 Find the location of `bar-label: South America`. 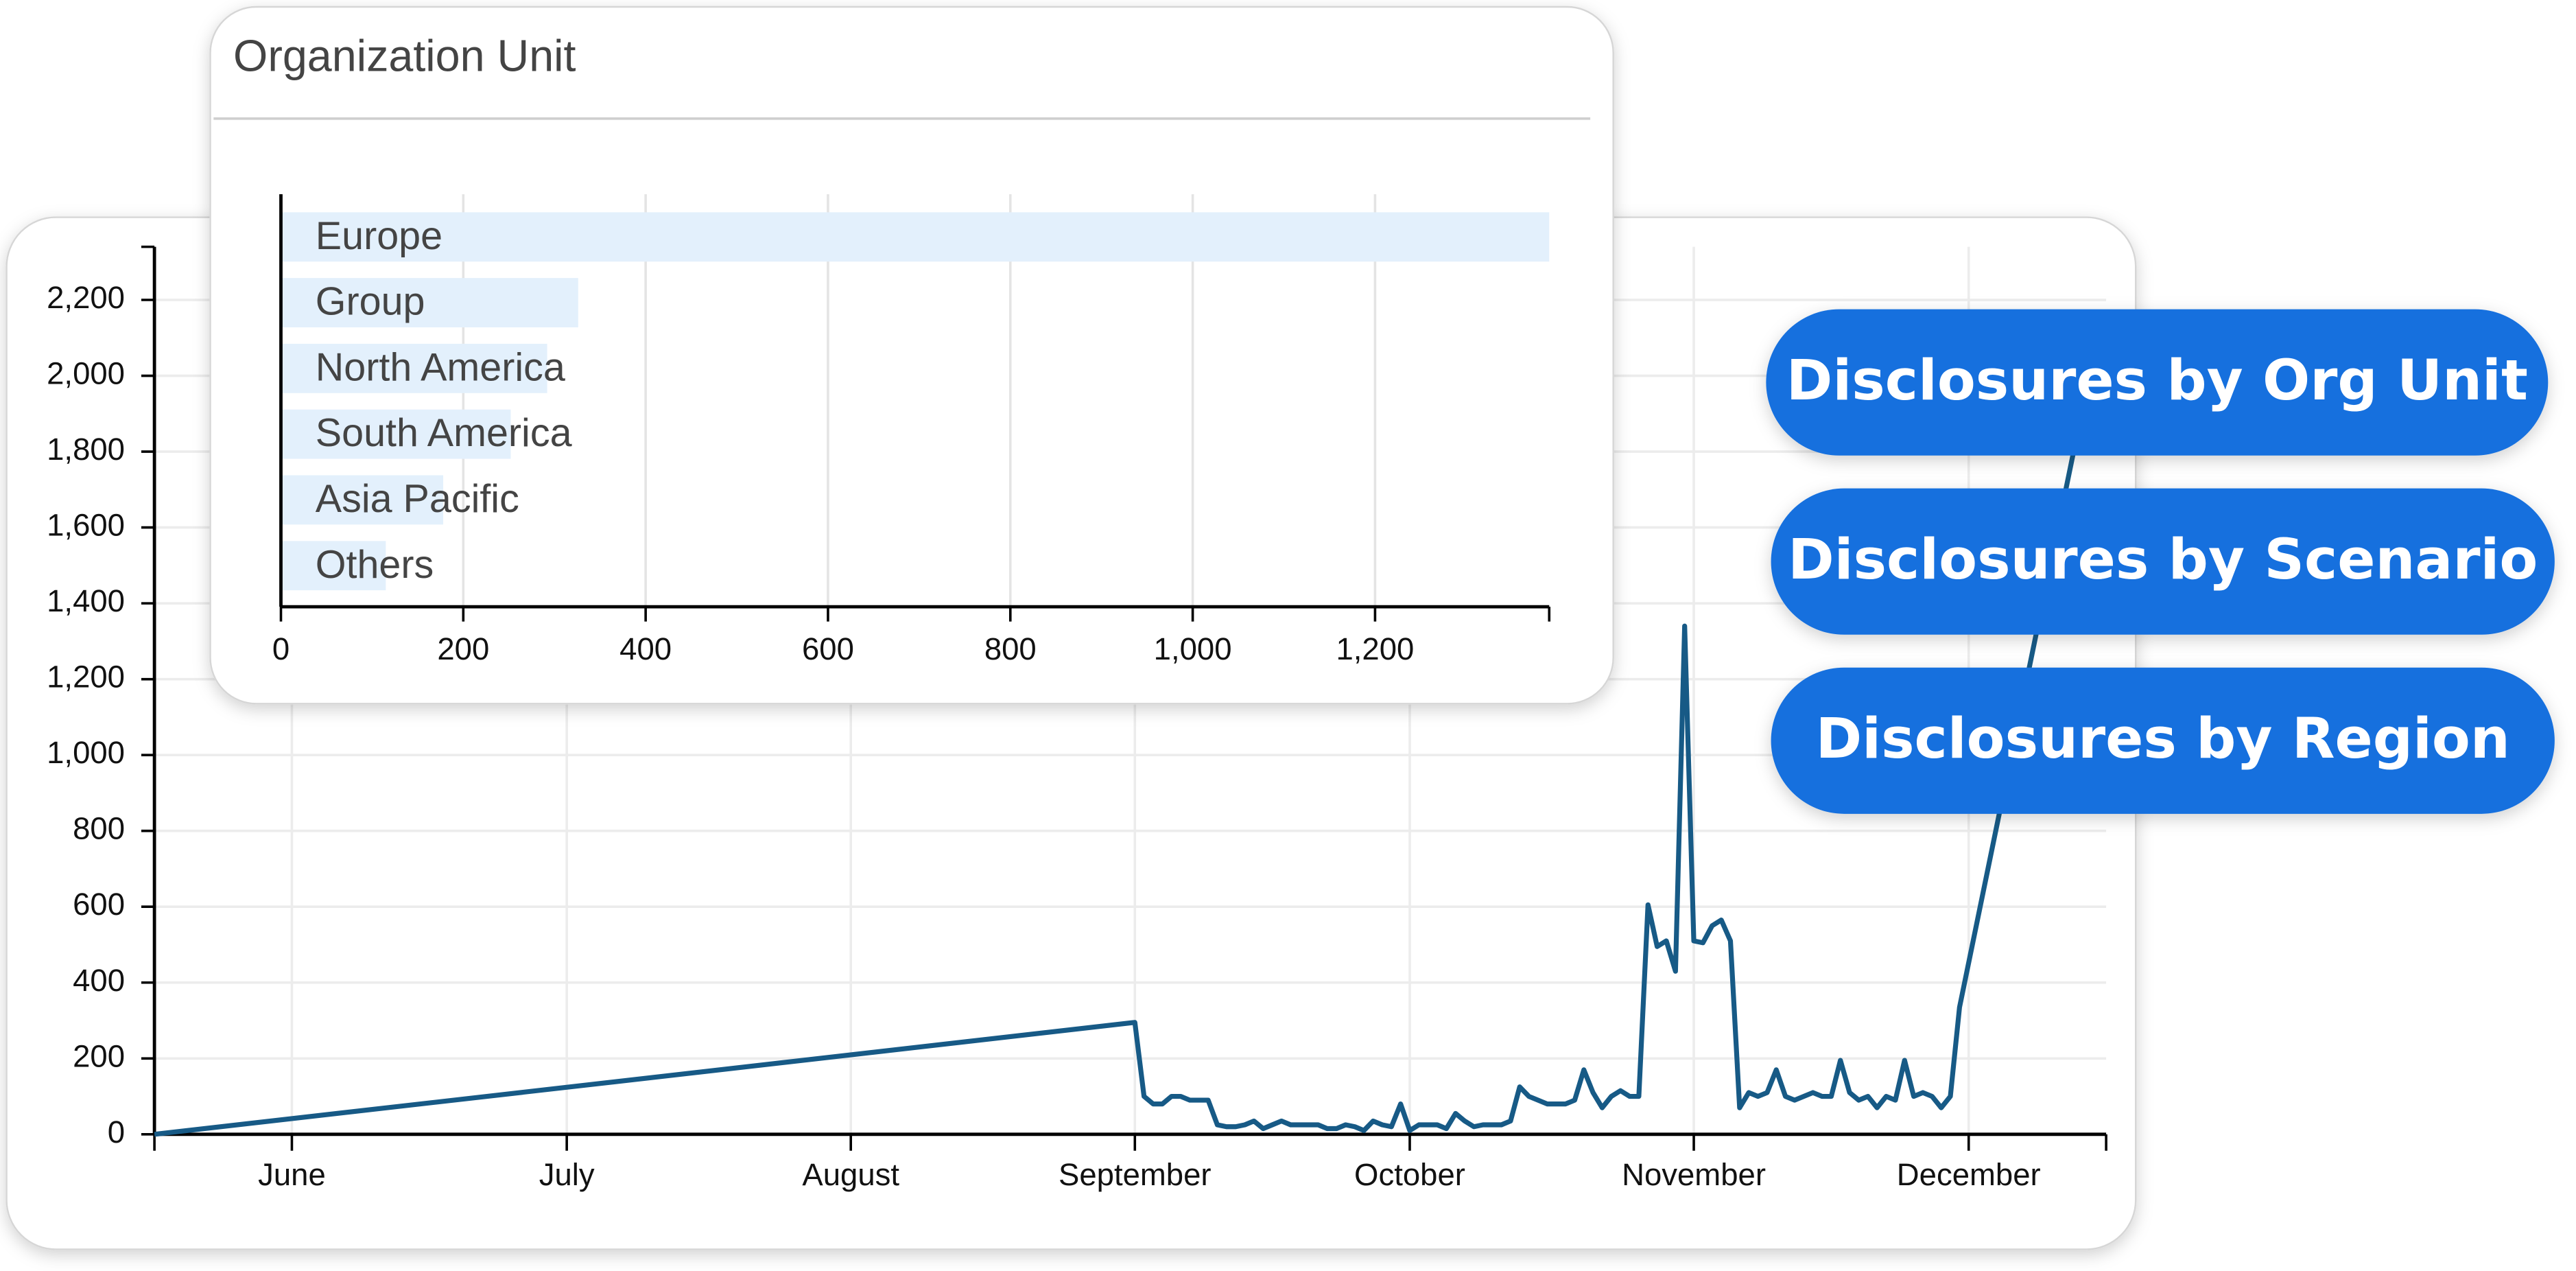

bar-label: South America is located at coordinates (444, 433).